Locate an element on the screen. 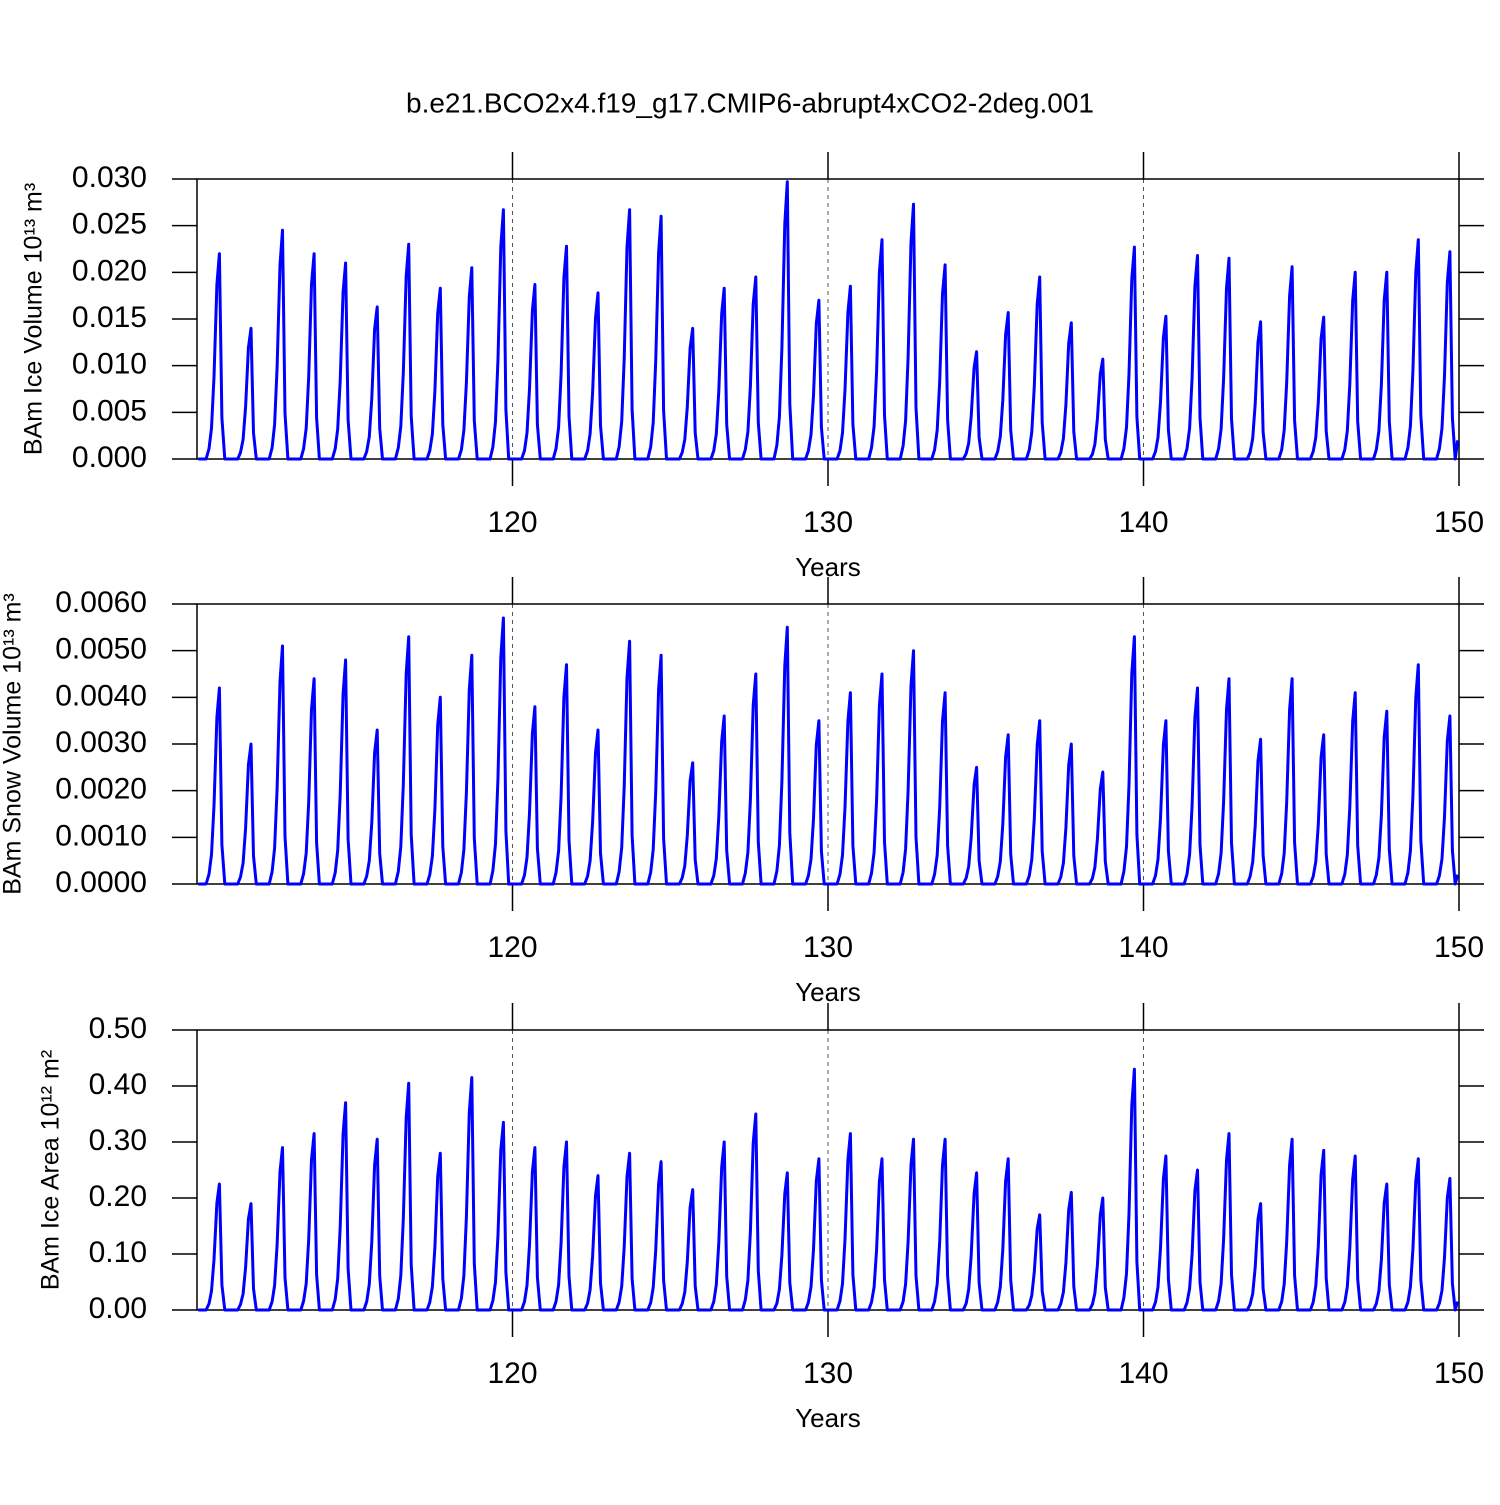  y-tick-label: 0.0010 is located at coordinates (101, 835).